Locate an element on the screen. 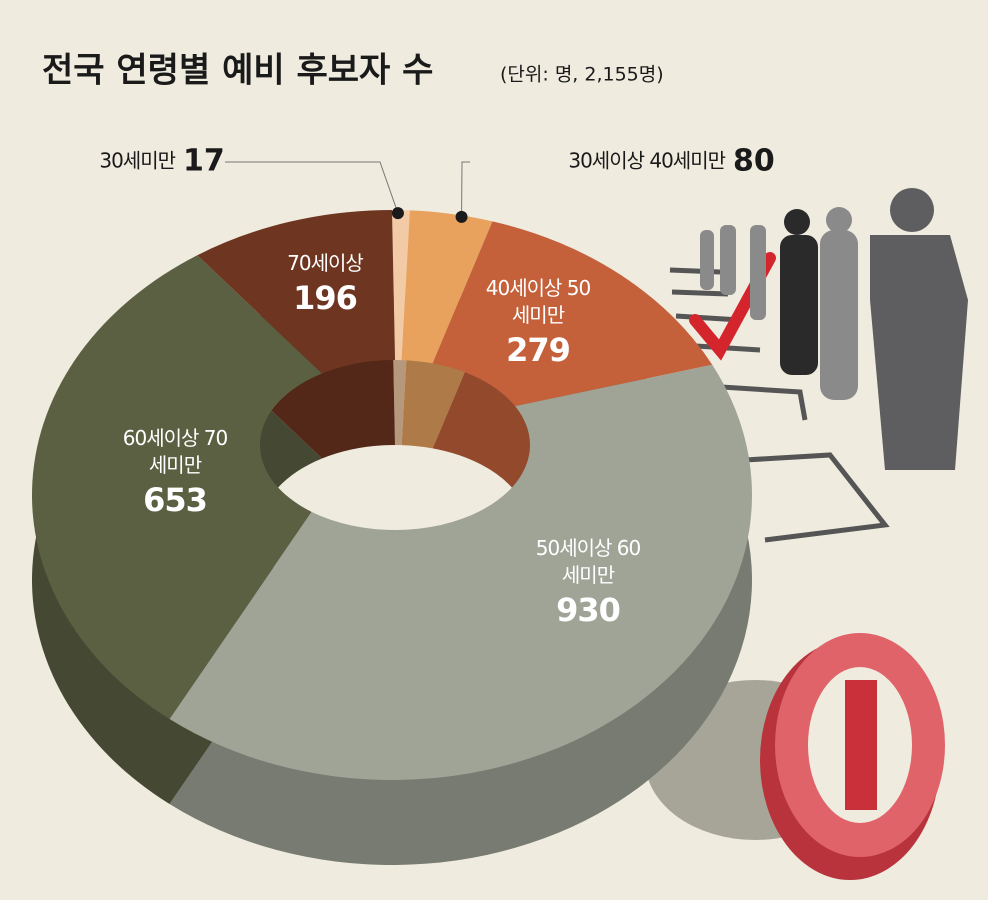 The height and width of the screenshot is (900, 988). slice-label: 70세이상 196 is located at coordinates (325, 284).